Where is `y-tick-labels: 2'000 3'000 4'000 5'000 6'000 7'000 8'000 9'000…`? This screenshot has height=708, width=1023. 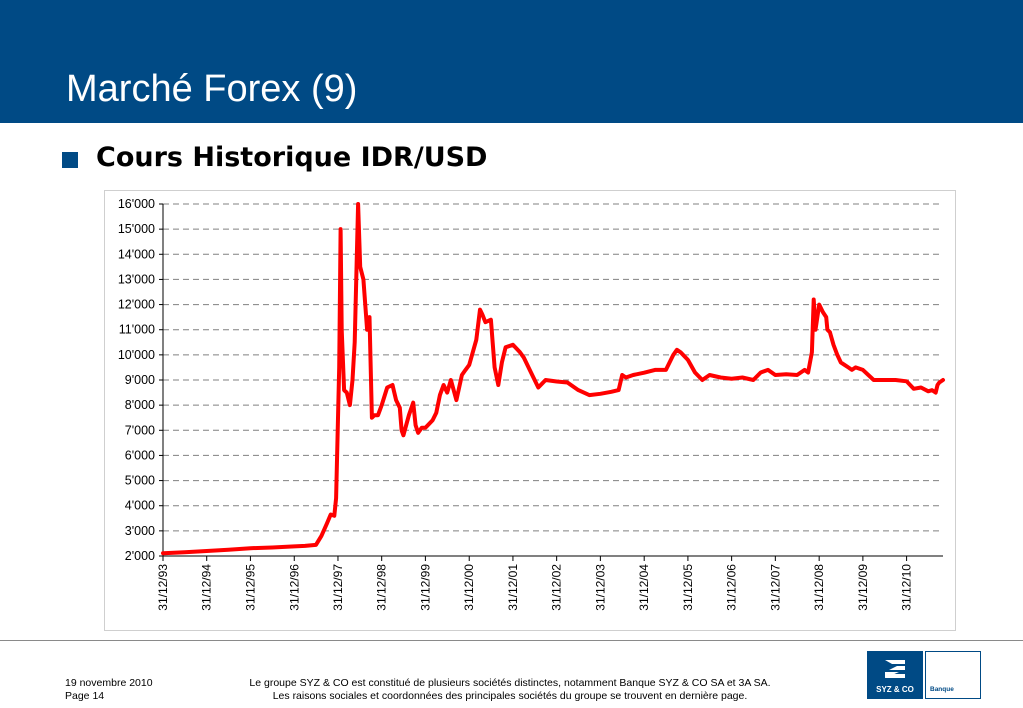
y-tick-labels: 2'000 3'000 4'000 5'000 6'000 7'000 8'000 9'000… is located at coordinates (136, 380).